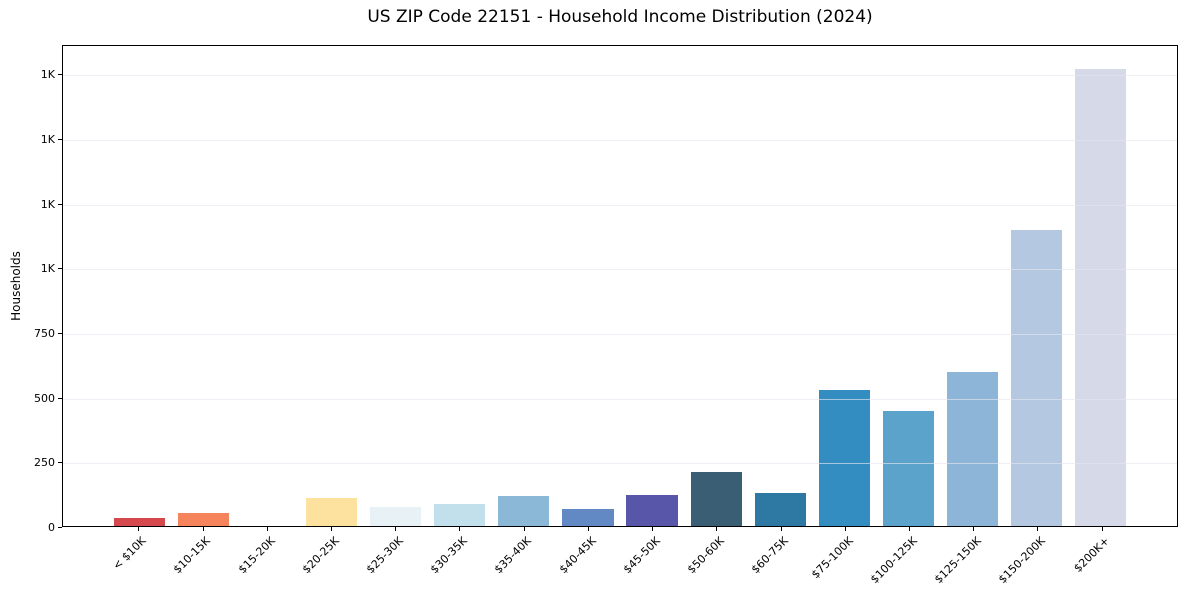  What do you see at coordinates (705, 555) in the screenshot?
I see `x-tick-label: $50-60K` at bounding box center [705, 555].